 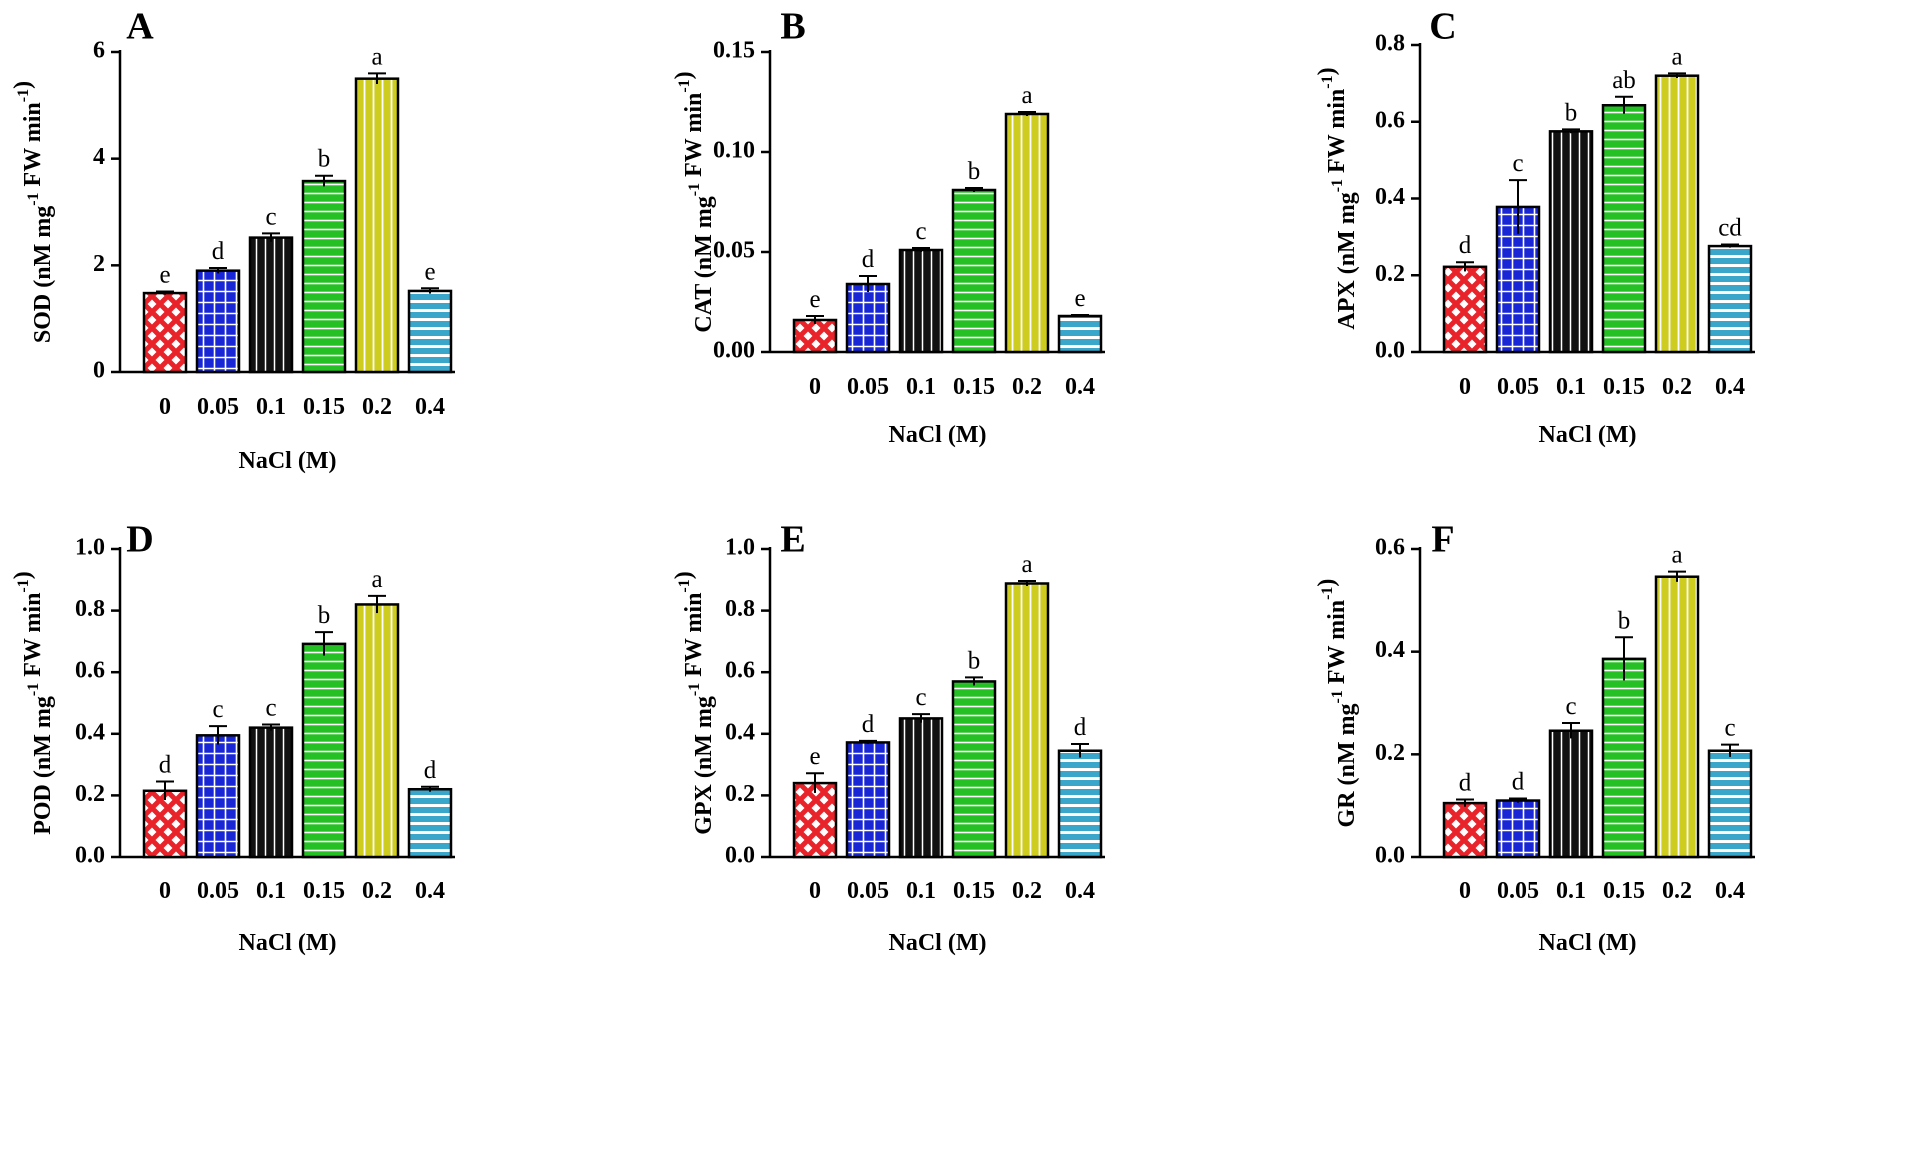 I want to click on y-tick-label: 6, so click(x=99, y=51).